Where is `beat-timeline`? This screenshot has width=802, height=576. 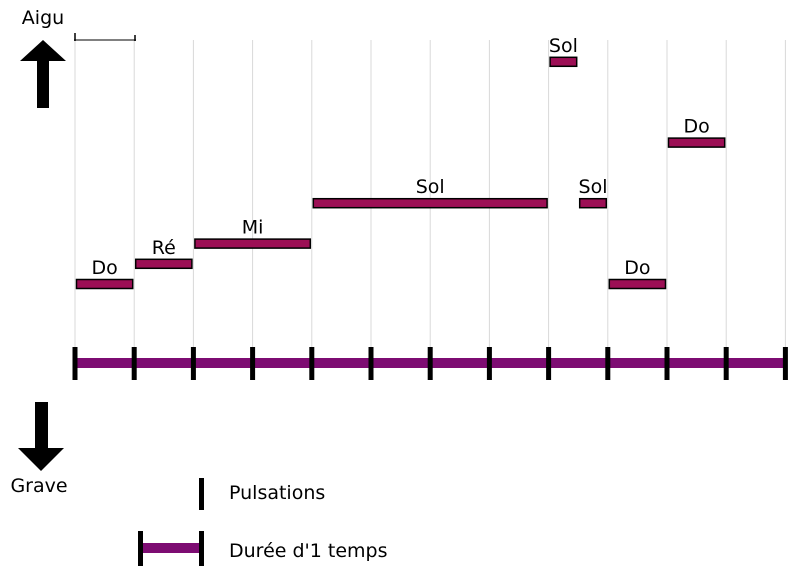
beat-timeline is located at coordinates (430, 363).